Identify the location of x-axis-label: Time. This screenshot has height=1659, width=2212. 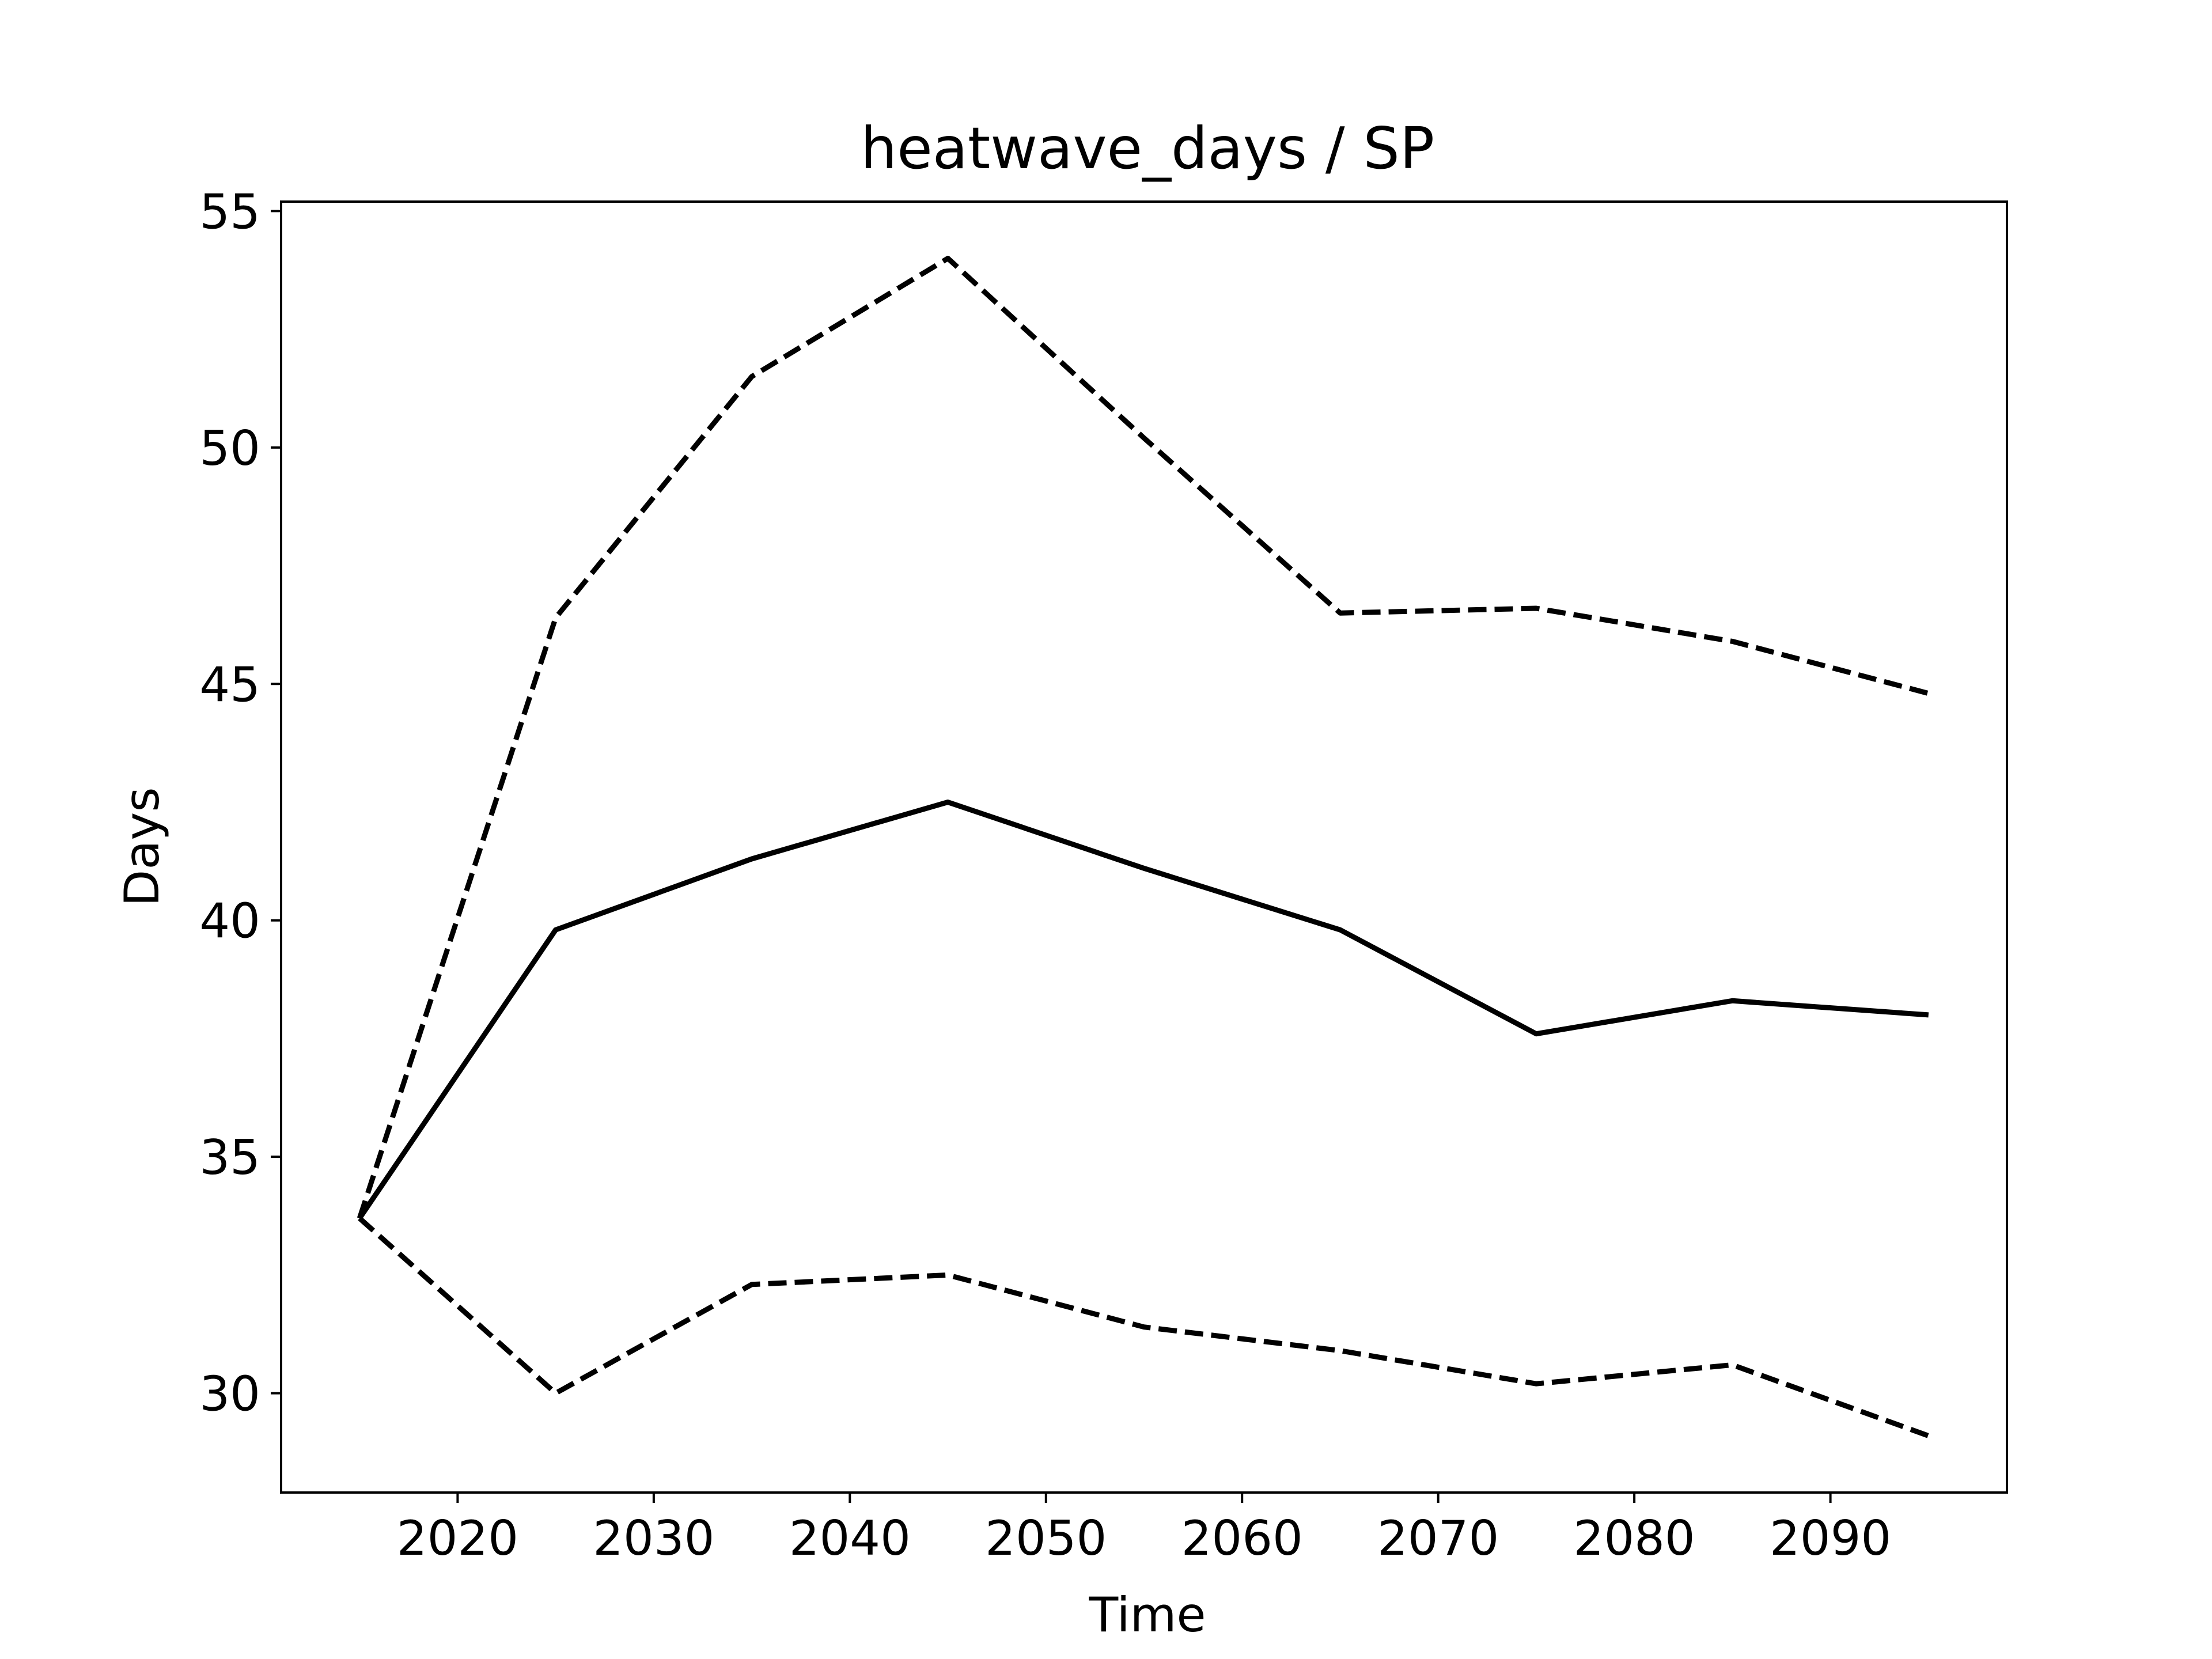
(1147, 1615).